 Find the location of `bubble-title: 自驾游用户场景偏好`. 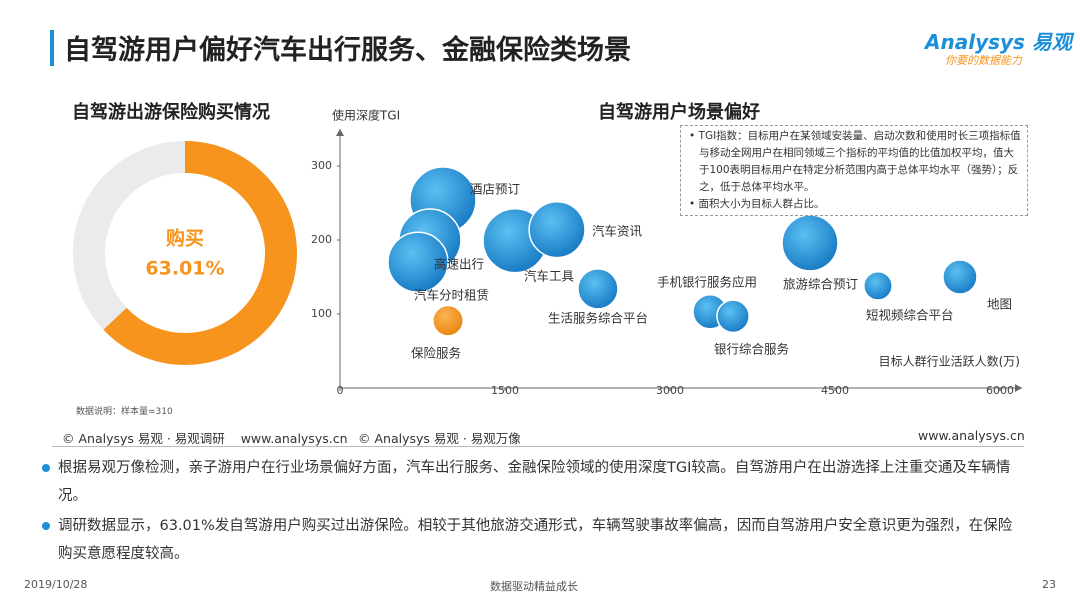

bubble-title: 自驾游用户场景偏好 is located at coordinates (679, 112).